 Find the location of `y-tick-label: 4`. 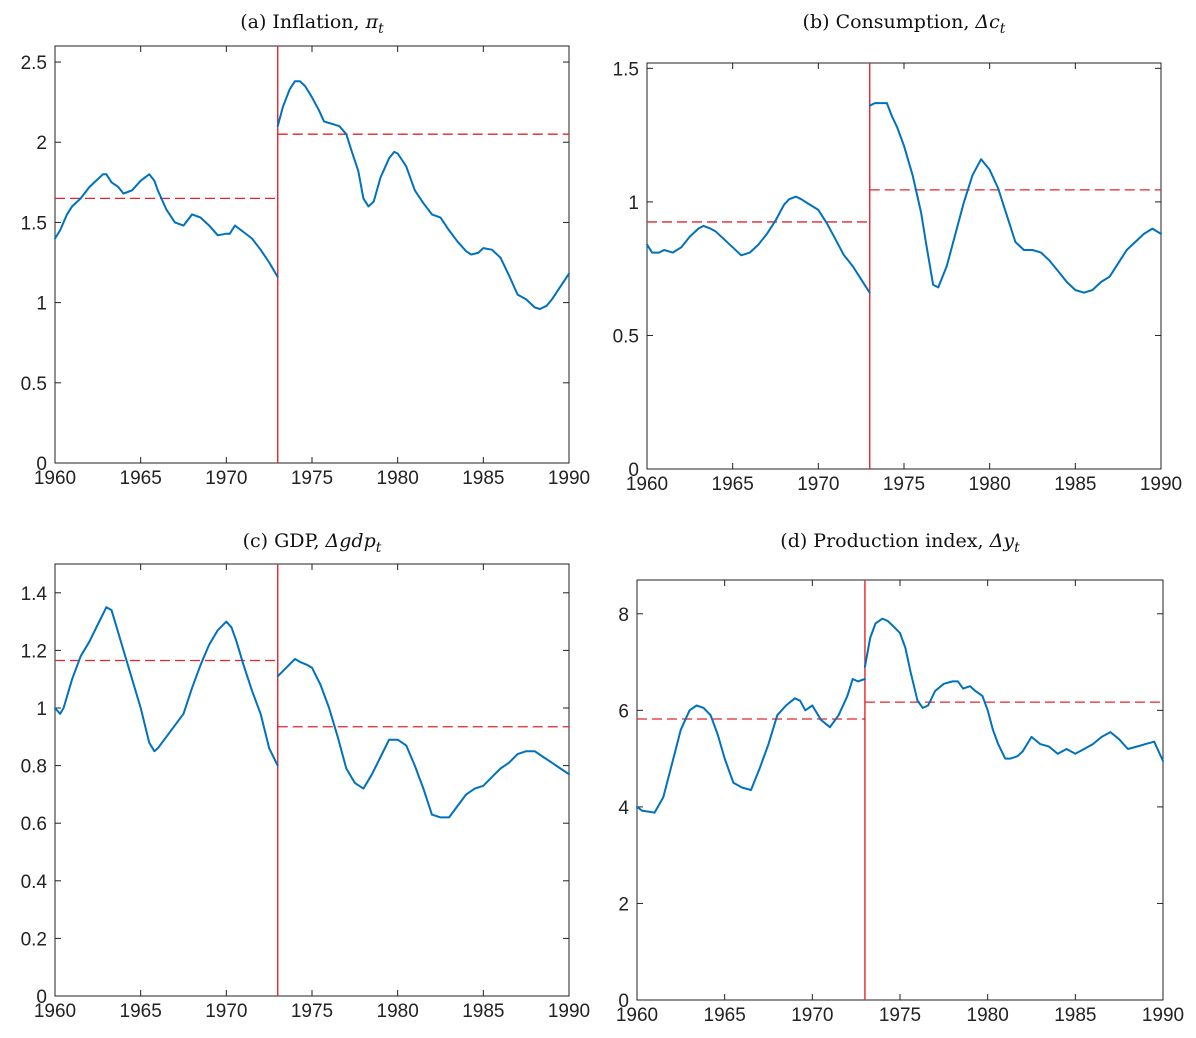

y-tick-label: 4 is located at coordinates (623, 808).